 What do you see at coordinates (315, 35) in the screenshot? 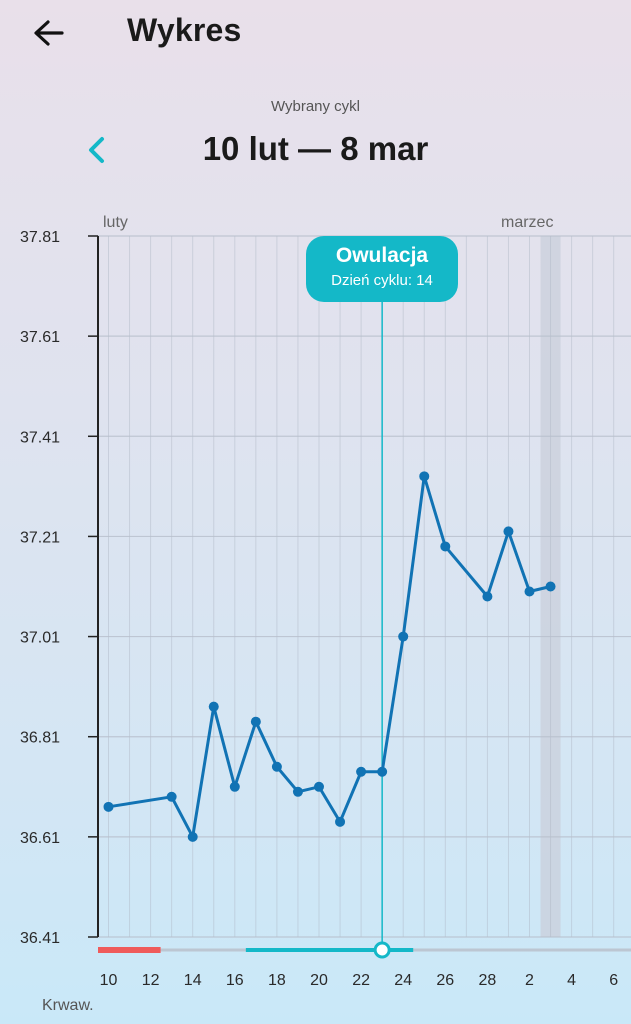
I see `app-header: Wykres` at bounding box center [315, 35].